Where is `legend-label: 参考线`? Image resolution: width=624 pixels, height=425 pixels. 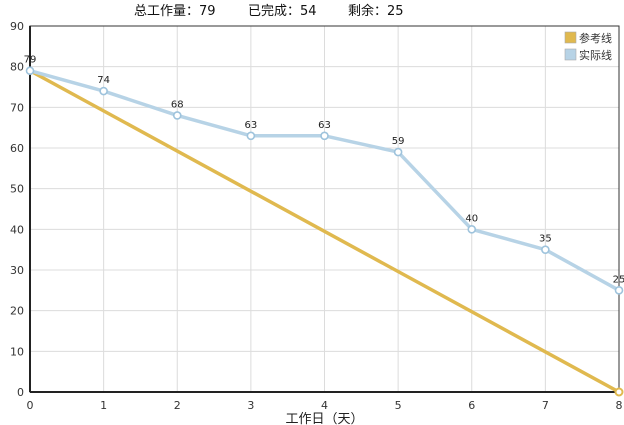 legend-label: 参考线 is located at coordinates (595, 38).